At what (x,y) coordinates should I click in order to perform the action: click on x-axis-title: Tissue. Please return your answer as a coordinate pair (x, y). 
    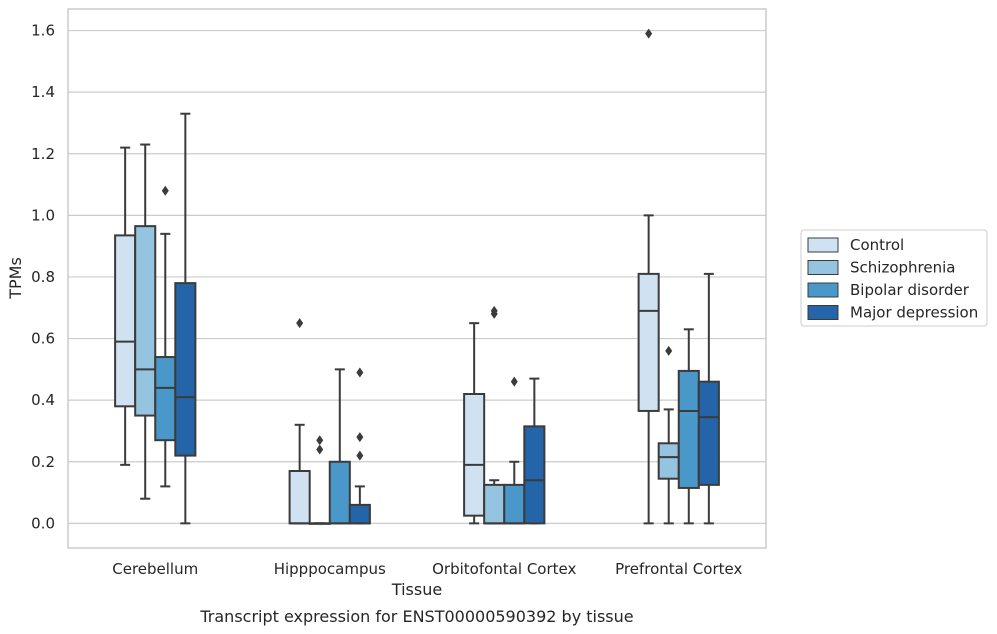
    Looking at the image, I should click on (416, 589).